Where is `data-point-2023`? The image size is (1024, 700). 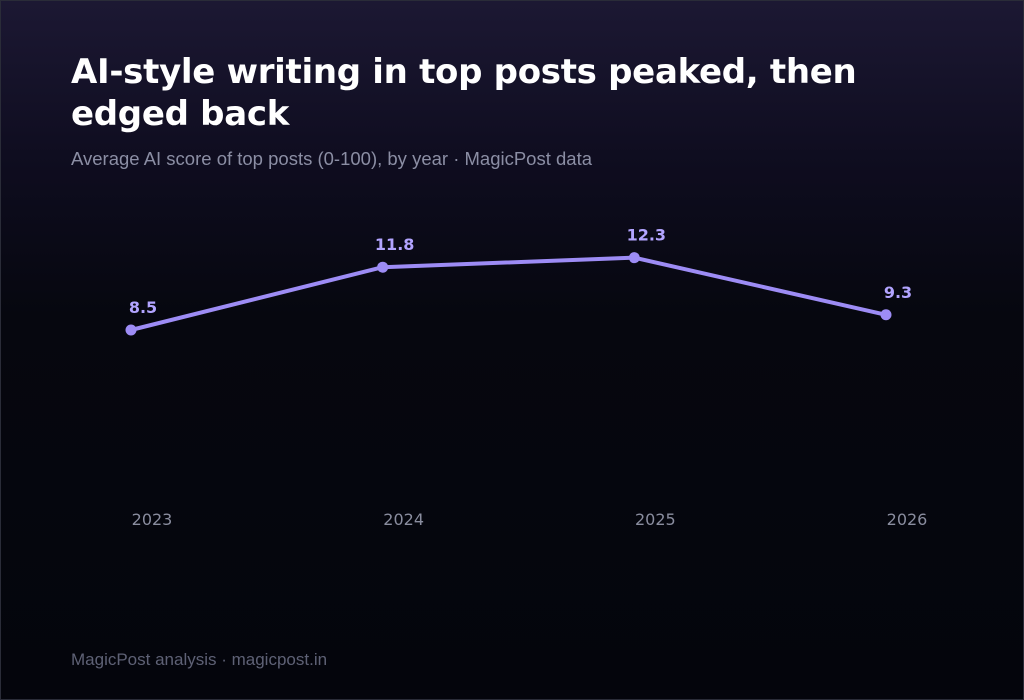 data-point-2023 is located at coordinates (131, 330).